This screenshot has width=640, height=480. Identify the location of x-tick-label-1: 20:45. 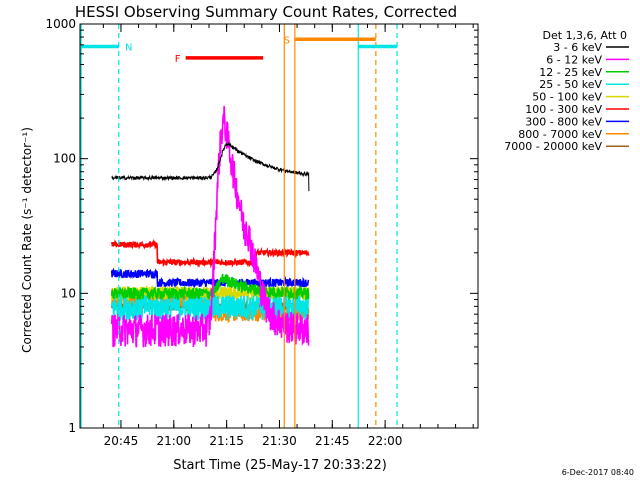
(121, 441).